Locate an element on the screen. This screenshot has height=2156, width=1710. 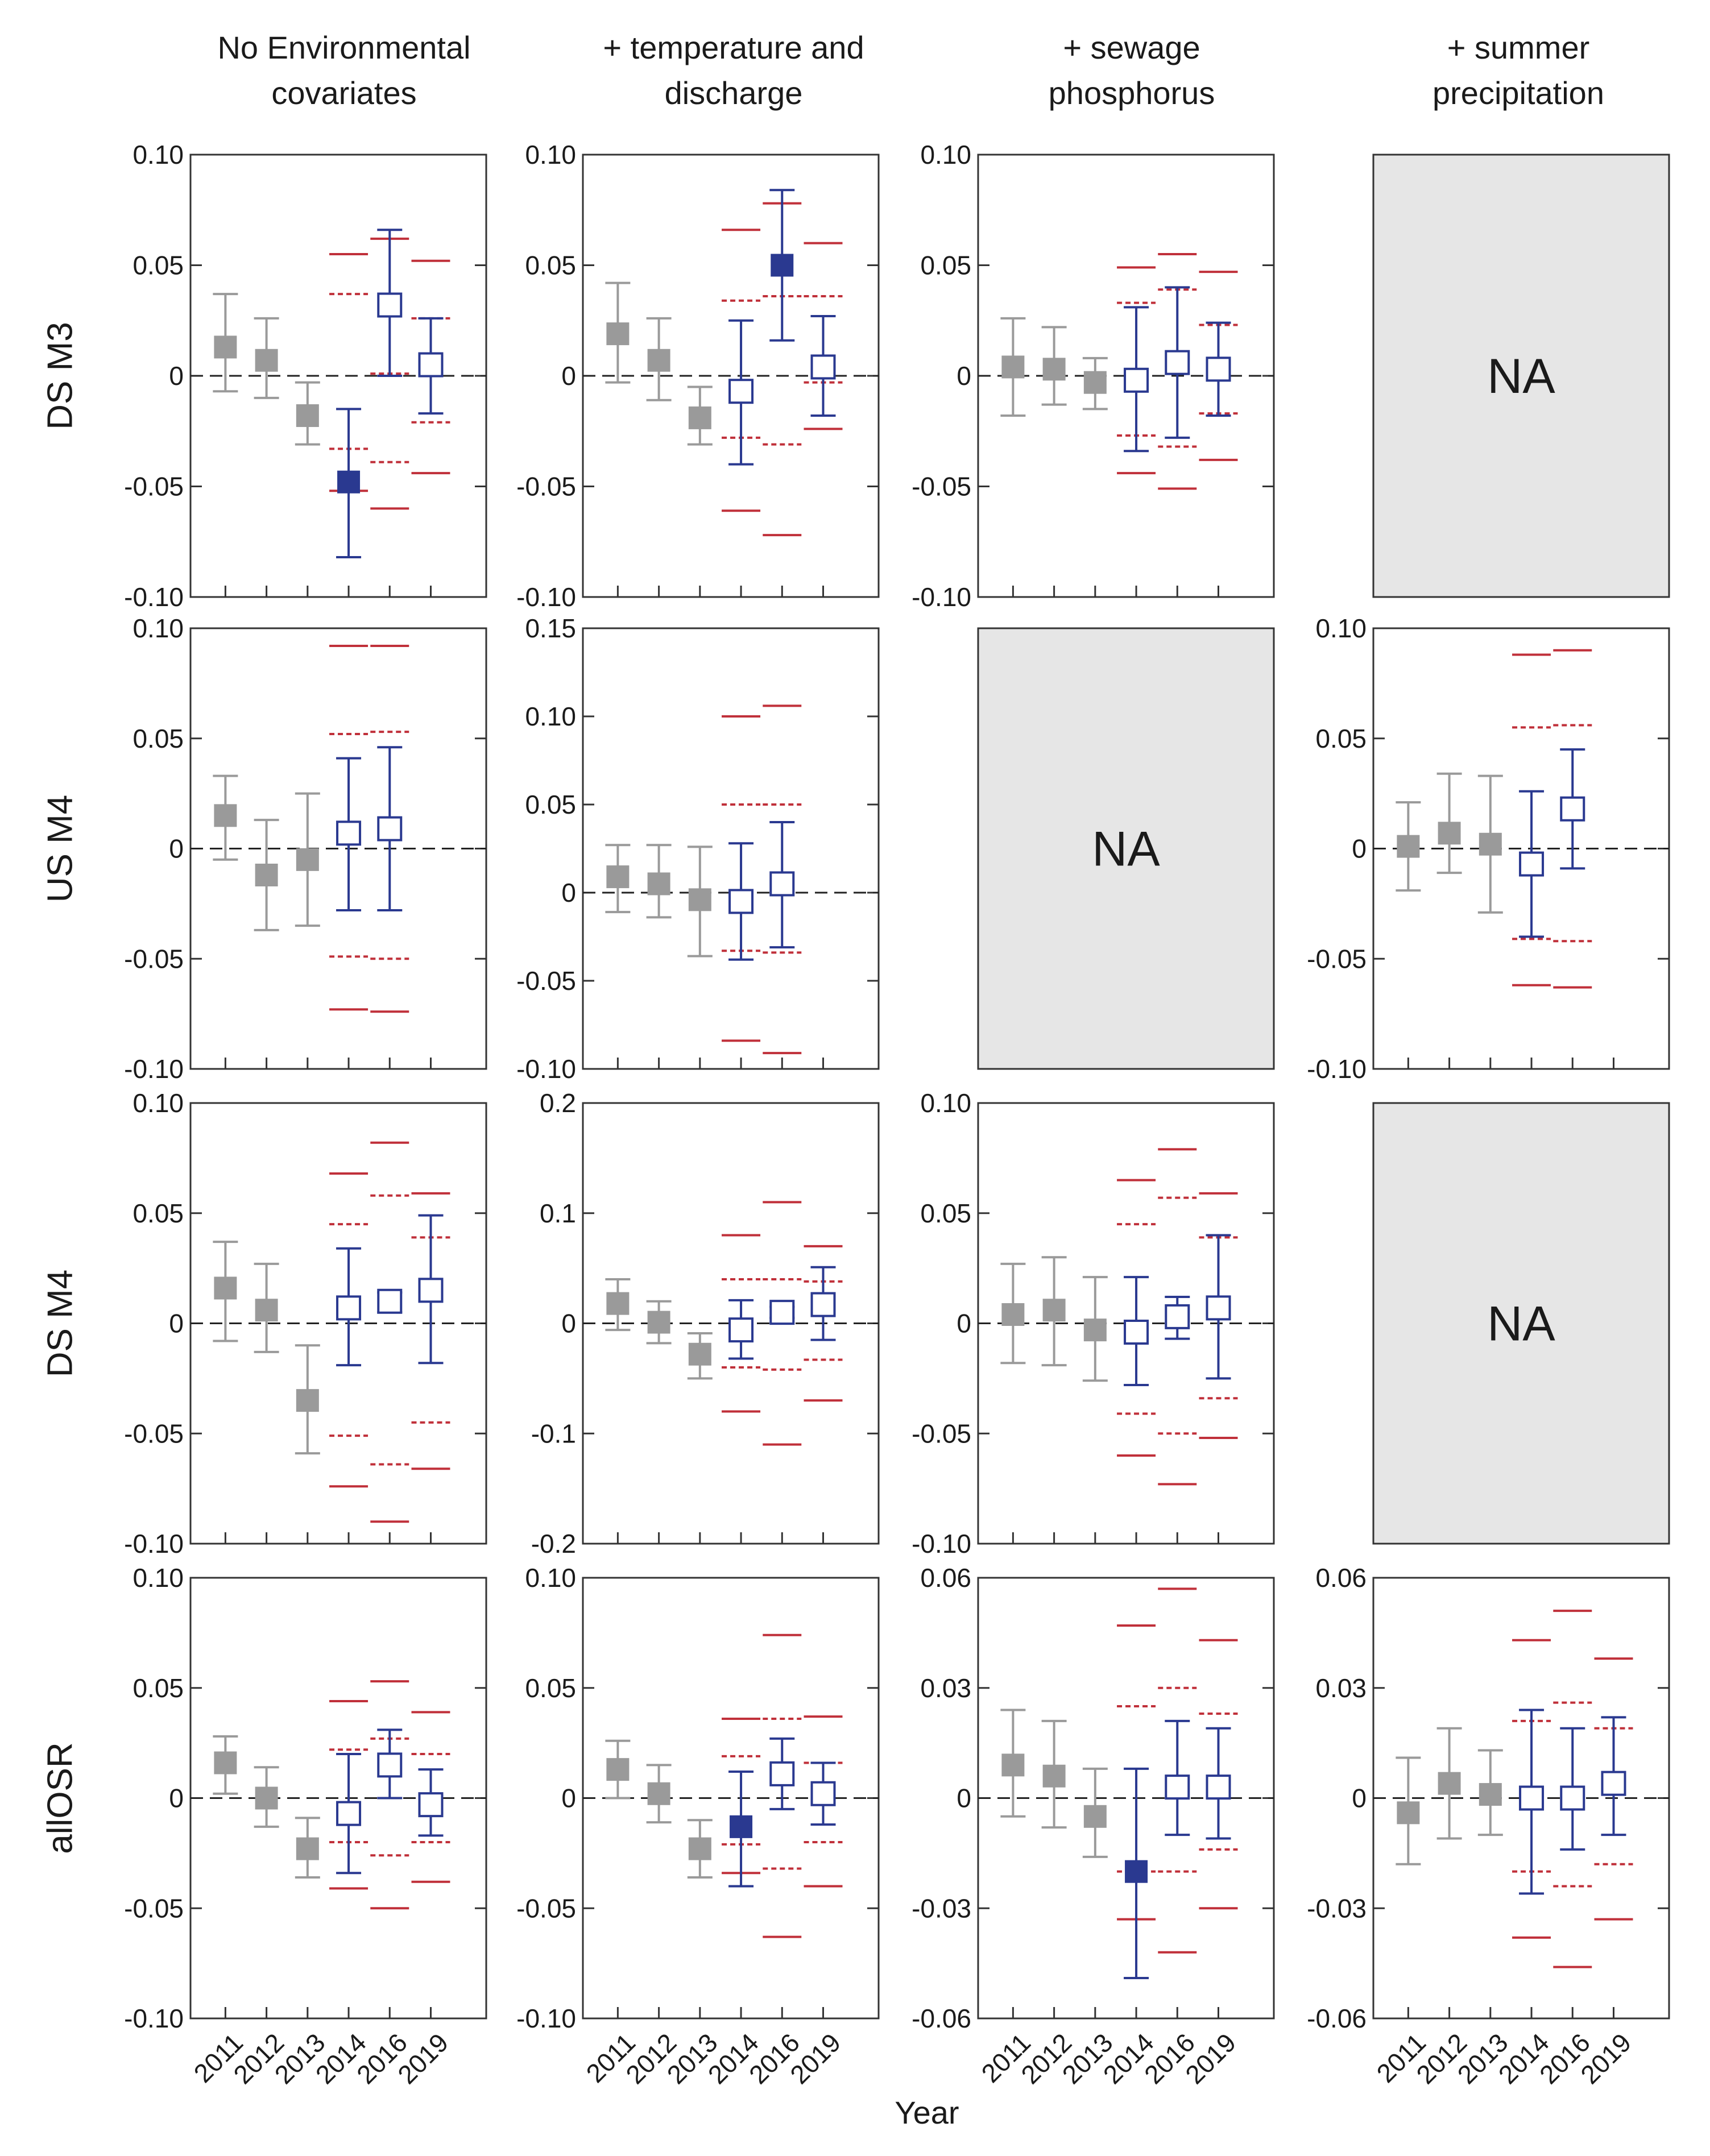
column-title-4-line-2: precipitation is located at coordinates (1518, 93).